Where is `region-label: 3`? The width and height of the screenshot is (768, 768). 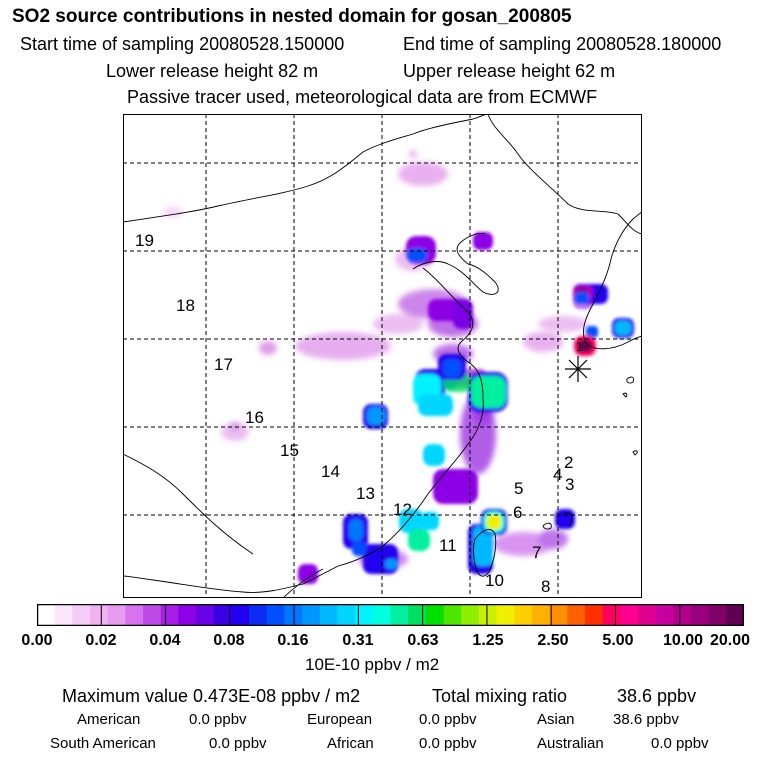 region-label: 3 is located at coordinates (569, 484).